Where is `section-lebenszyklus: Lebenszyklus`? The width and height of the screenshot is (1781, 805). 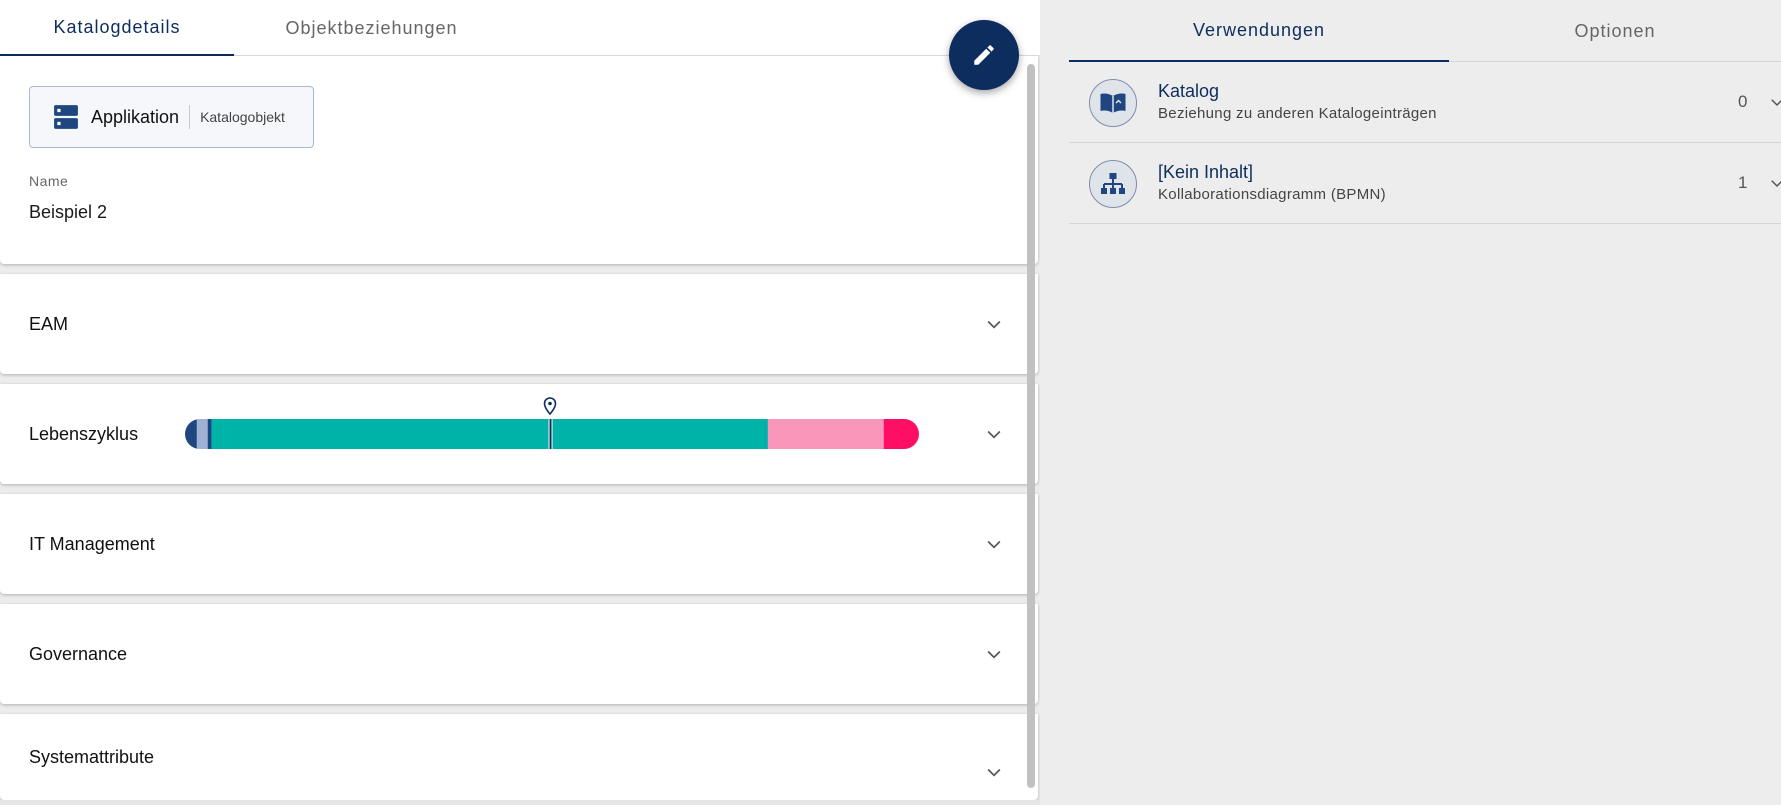
section-lebenszyklus: Lebenszyklus is located at coordinates (519, 434).